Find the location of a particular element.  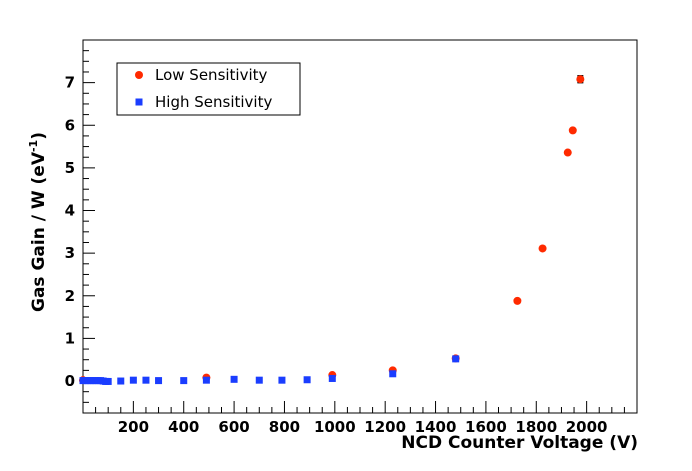

legend-marker-high-sensitivity is located at coordinates (139, 102).